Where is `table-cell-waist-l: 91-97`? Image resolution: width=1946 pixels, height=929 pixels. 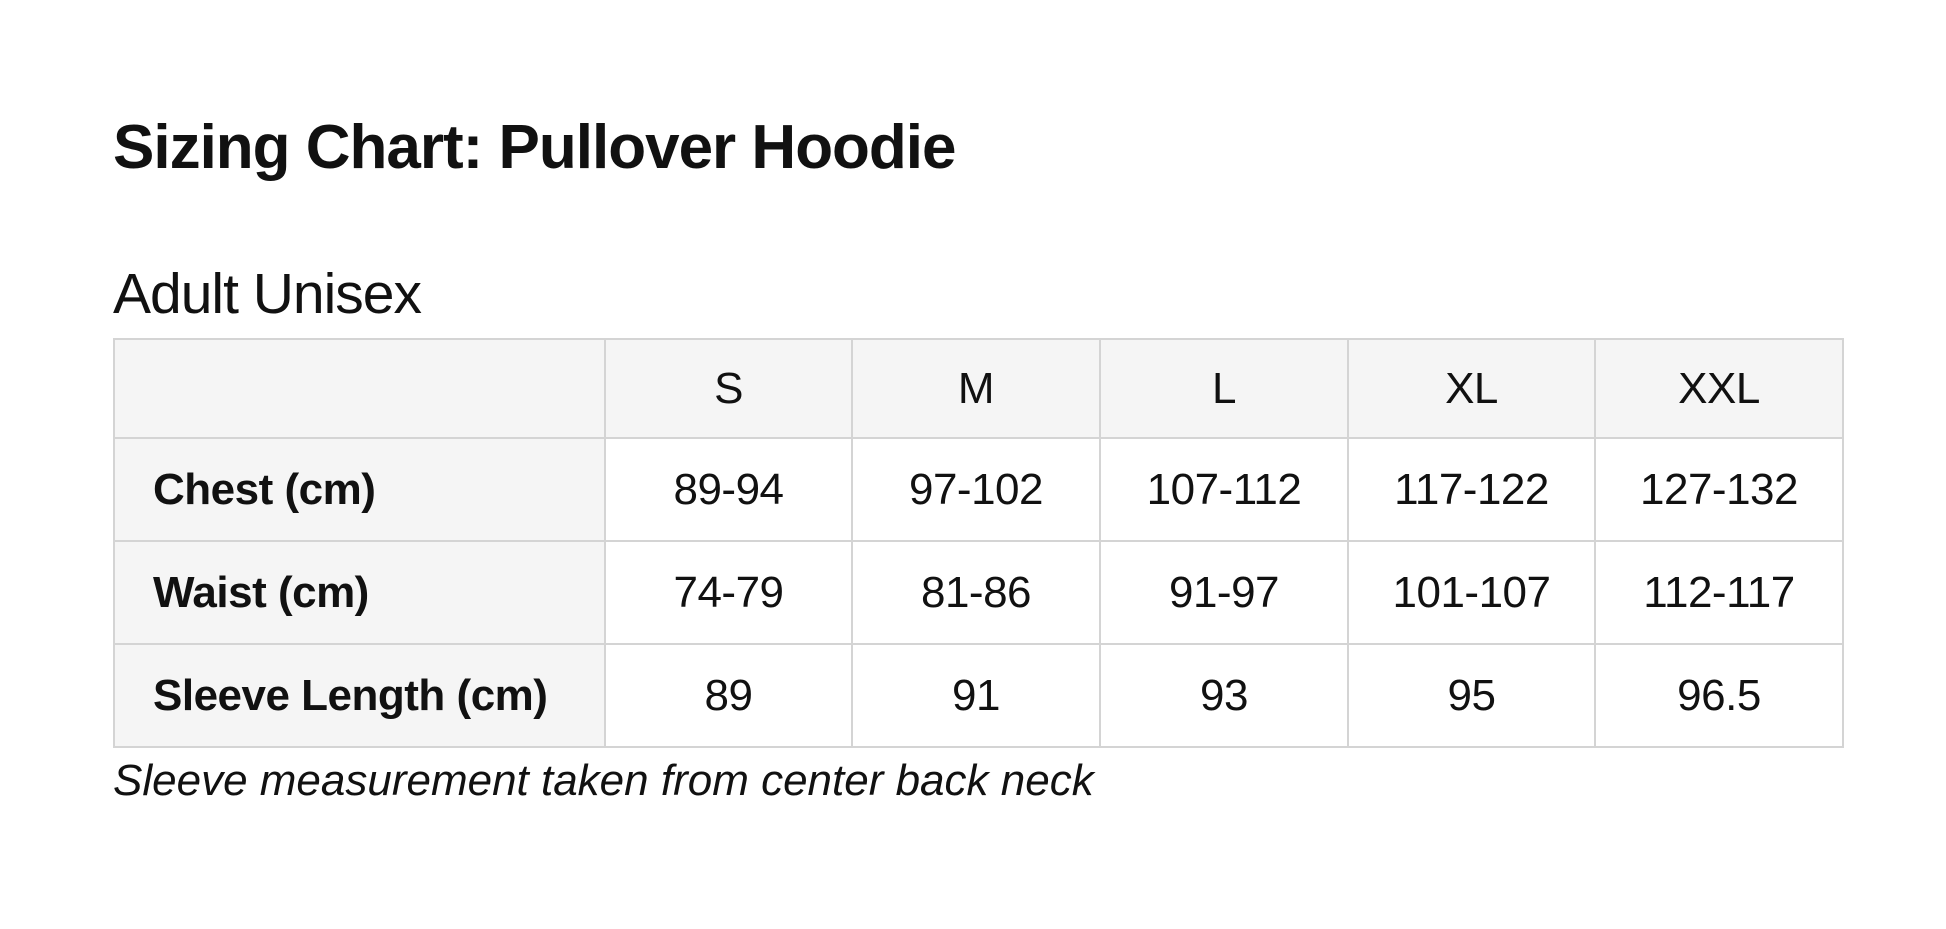 table-cell-waist-l: 91-97 is located at coordinates (1224, 592).